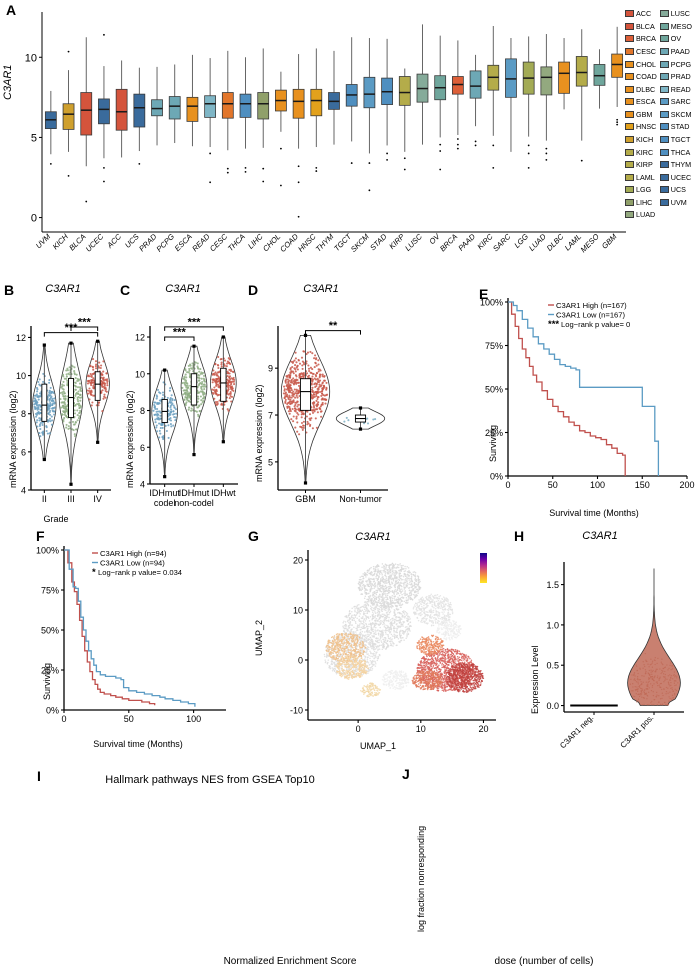  I want to click on panel-b-xlabel: Grade, so click(56, 519).